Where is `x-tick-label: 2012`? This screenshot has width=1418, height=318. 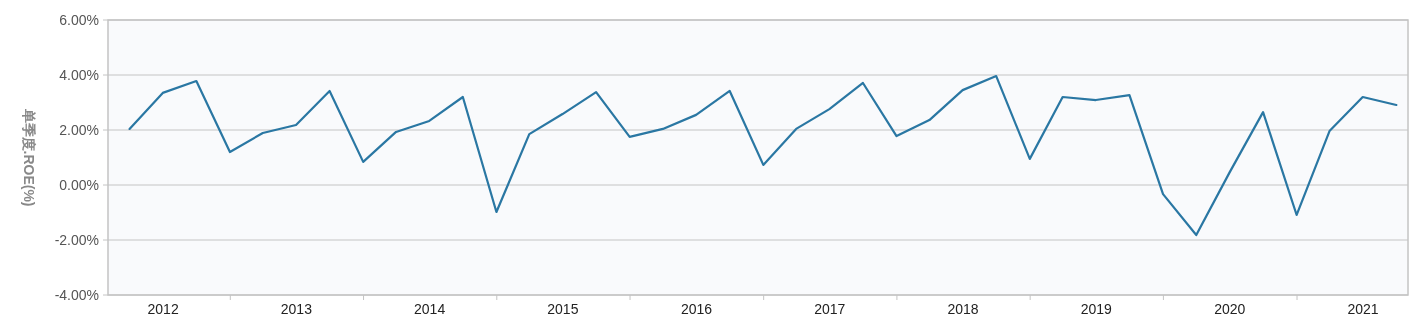 x-tick-label: 2012 is located at coordinates (163, 309).